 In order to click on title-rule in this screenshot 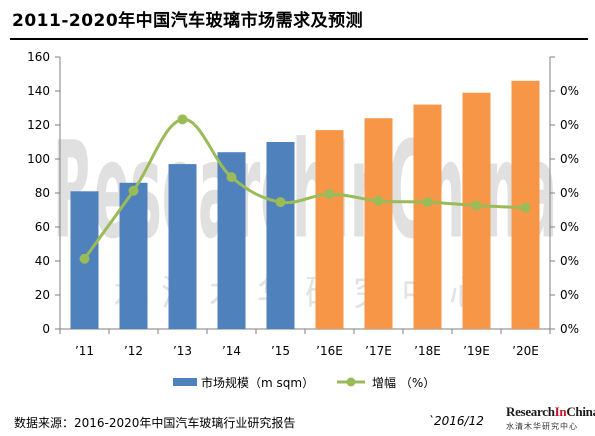, I will do `click(299, 39)`.